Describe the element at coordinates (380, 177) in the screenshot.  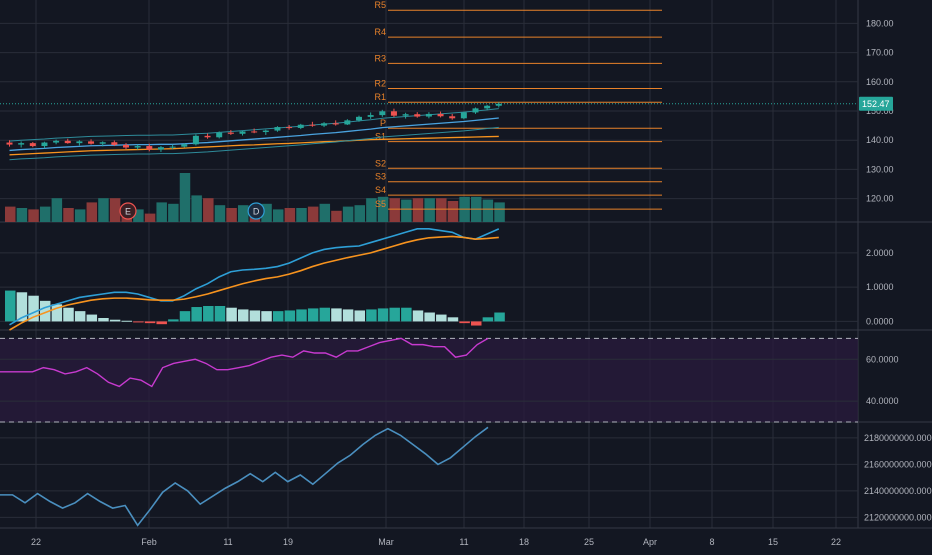
I see `pivot-label-s3: S3` at that location.